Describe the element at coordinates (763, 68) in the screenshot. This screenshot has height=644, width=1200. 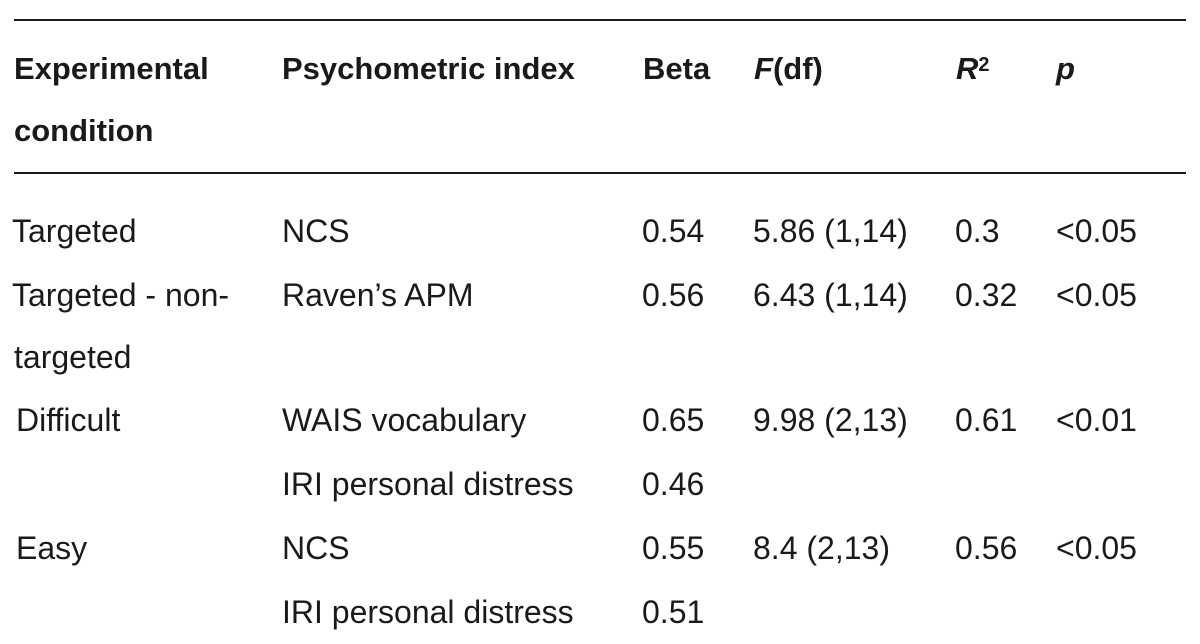
I see `header-f-symbol: F` at that location.